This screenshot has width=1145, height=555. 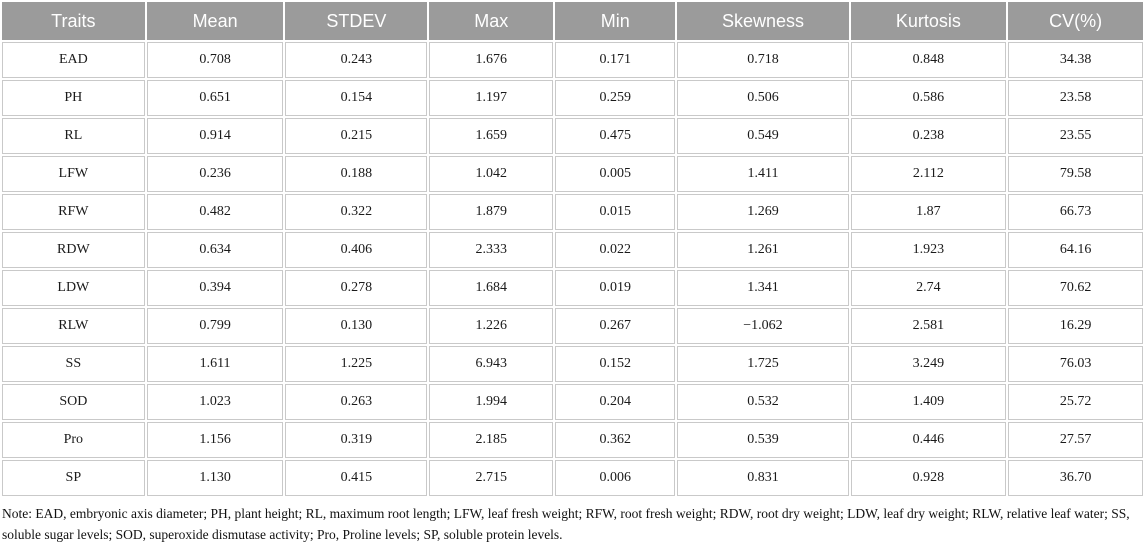 I want to click on value-cell: 1.023, so click(x=215, y=402).